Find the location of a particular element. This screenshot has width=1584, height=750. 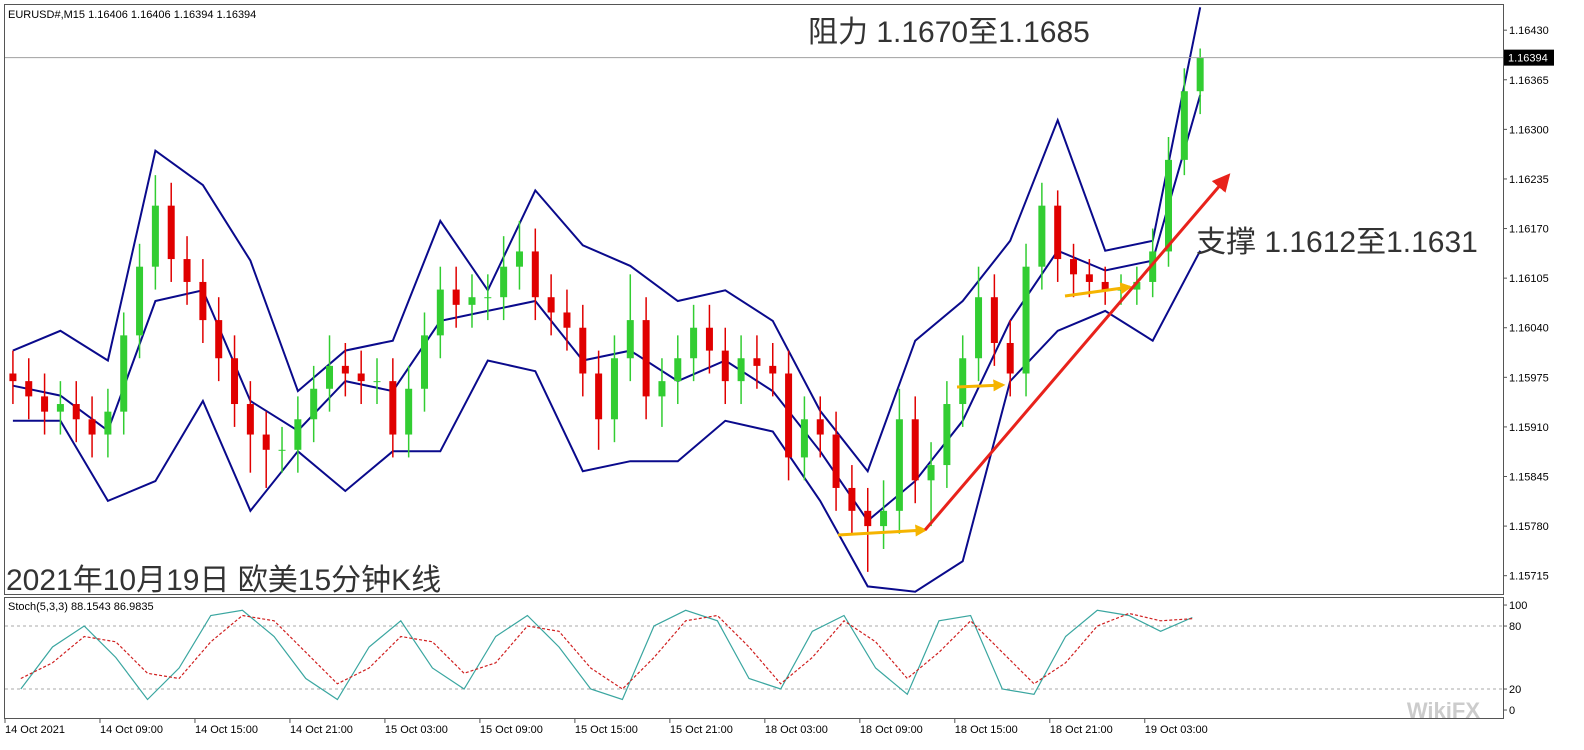

x-tick-label: 14 Oct 15:00 is located at coordinates (226, 730).